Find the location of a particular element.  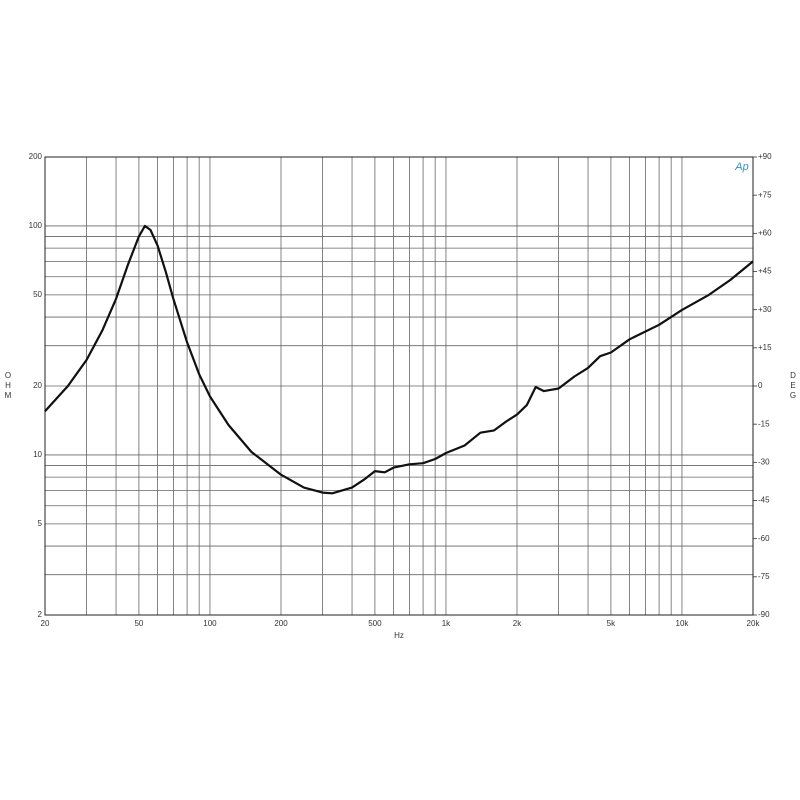

y2-tick-label: -45 is located at coordinates (764, 500).